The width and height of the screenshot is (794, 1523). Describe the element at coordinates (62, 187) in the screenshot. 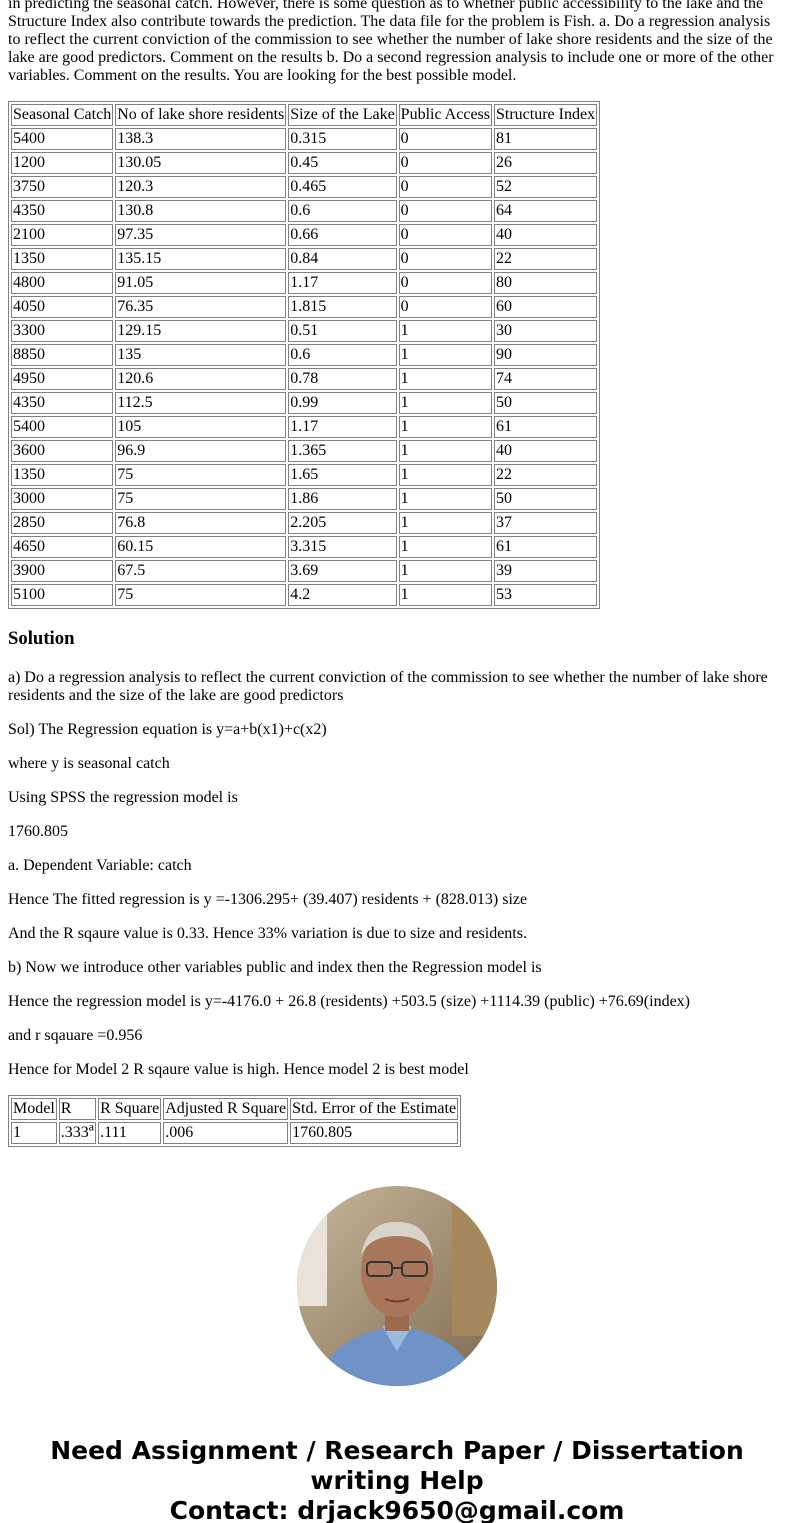

I see `cell: 3750` at that location.